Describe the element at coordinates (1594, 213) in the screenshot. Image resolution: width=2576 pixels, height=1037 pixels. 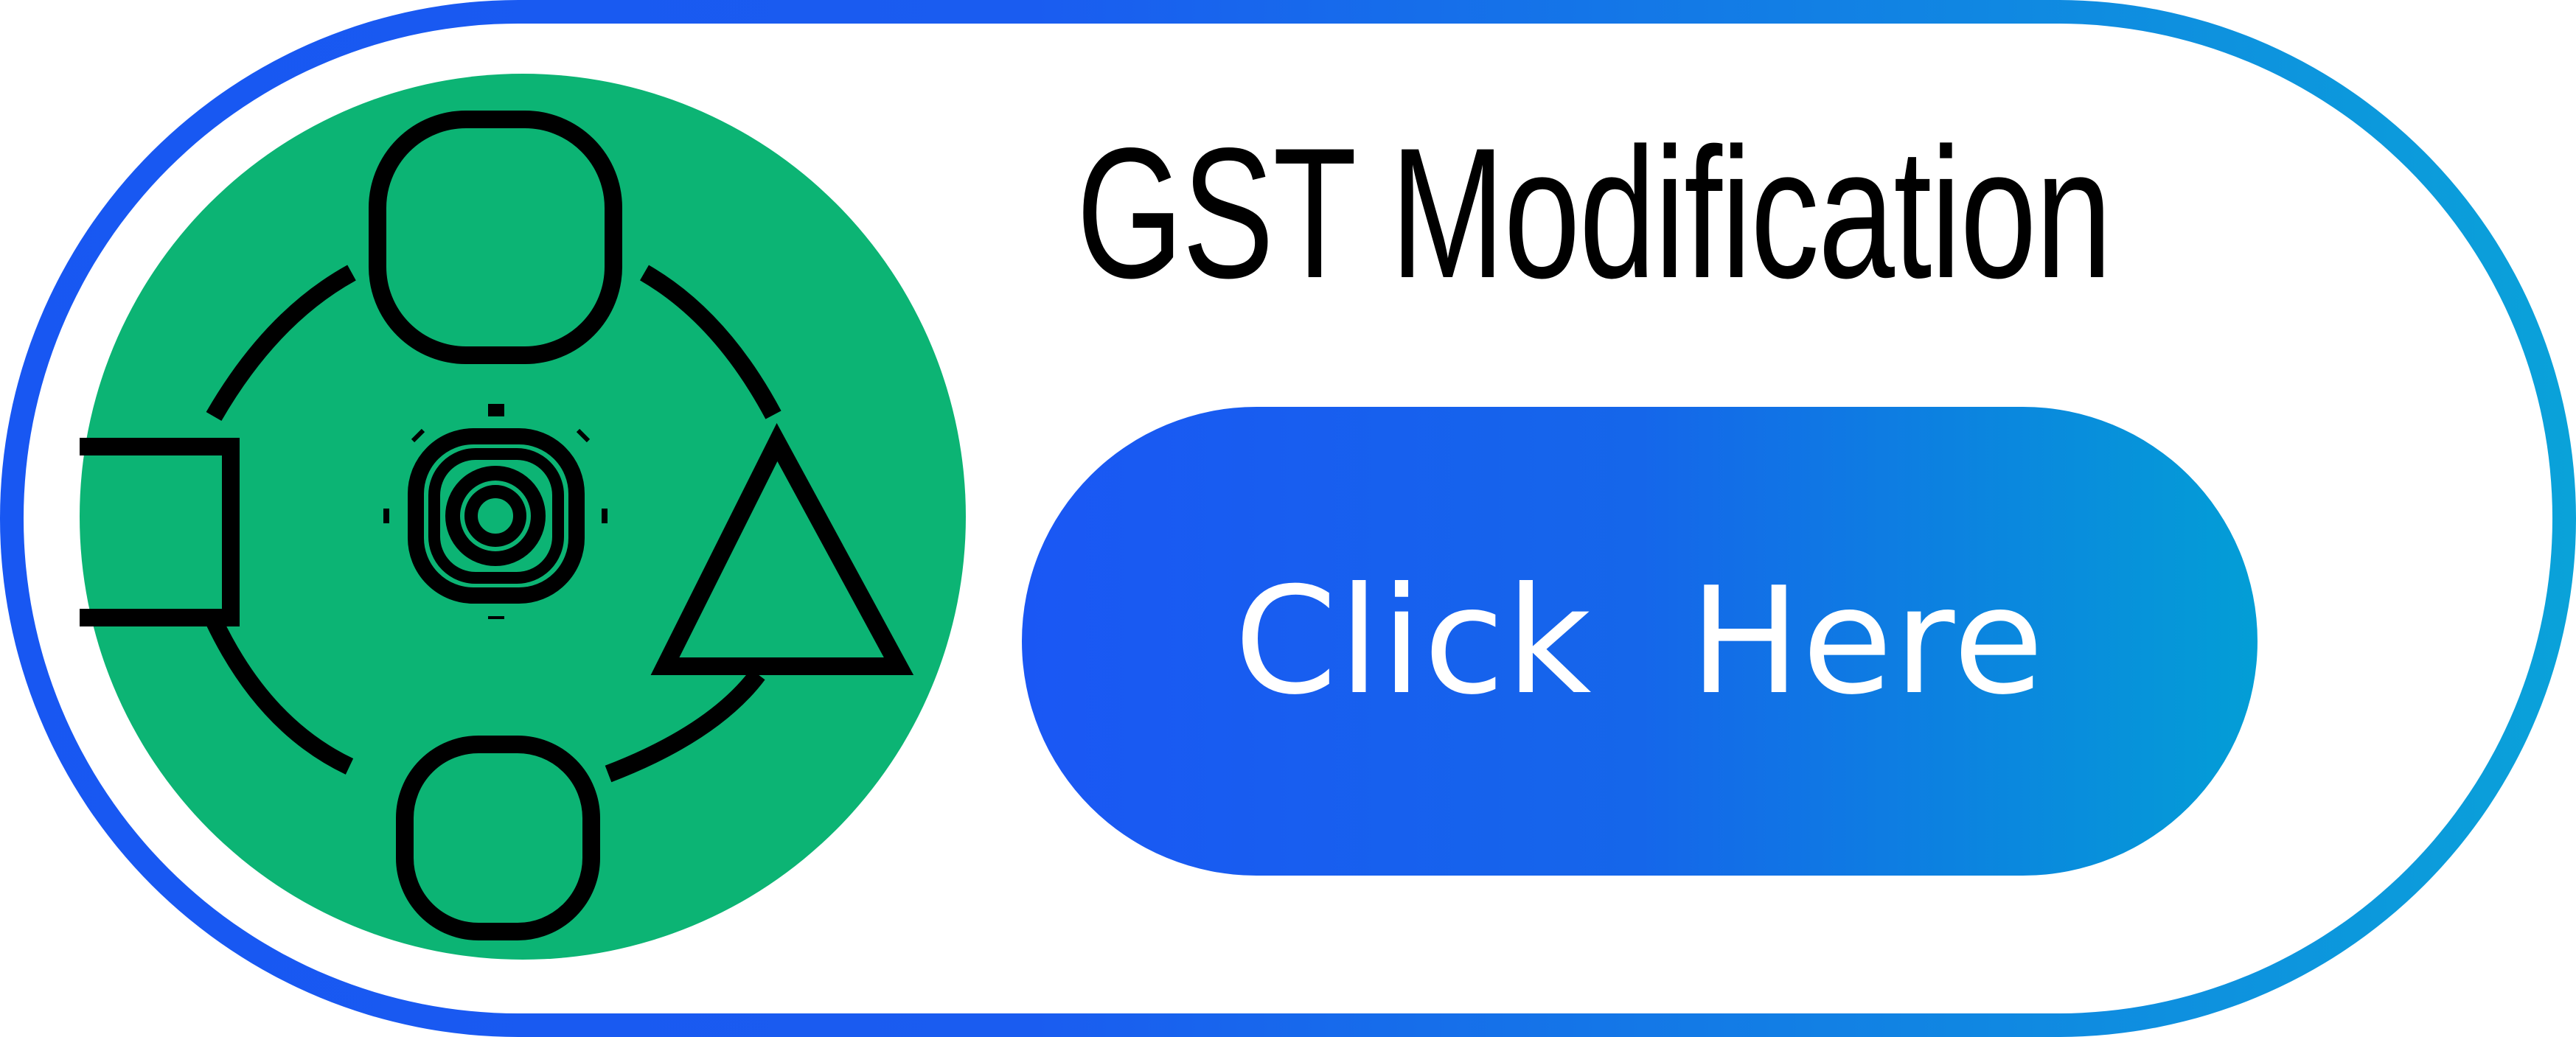
I see `page-title: GST Modification` at that location.